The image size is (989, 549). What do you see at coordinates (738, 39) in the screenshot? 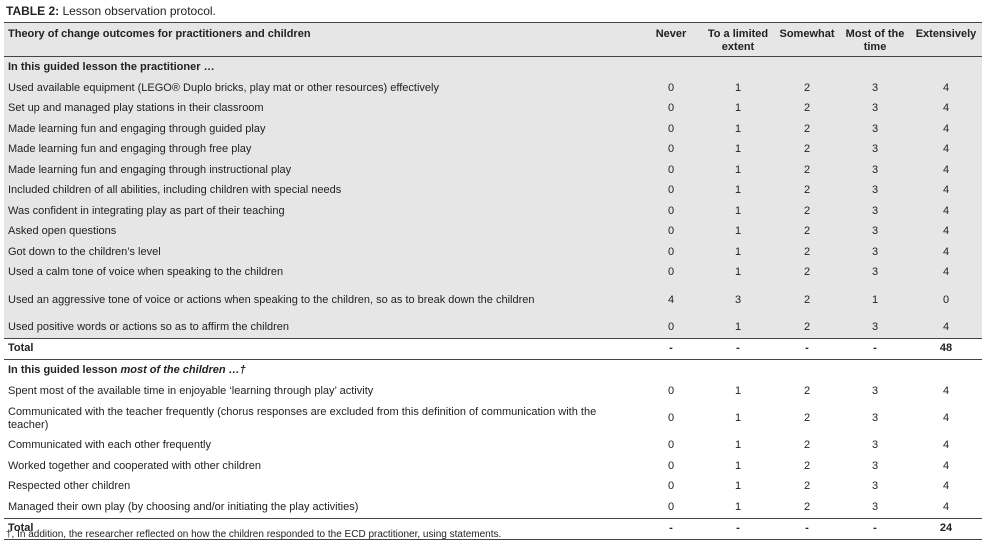
I see `column-header: To a limited extent` at bounding box center [738, 39].